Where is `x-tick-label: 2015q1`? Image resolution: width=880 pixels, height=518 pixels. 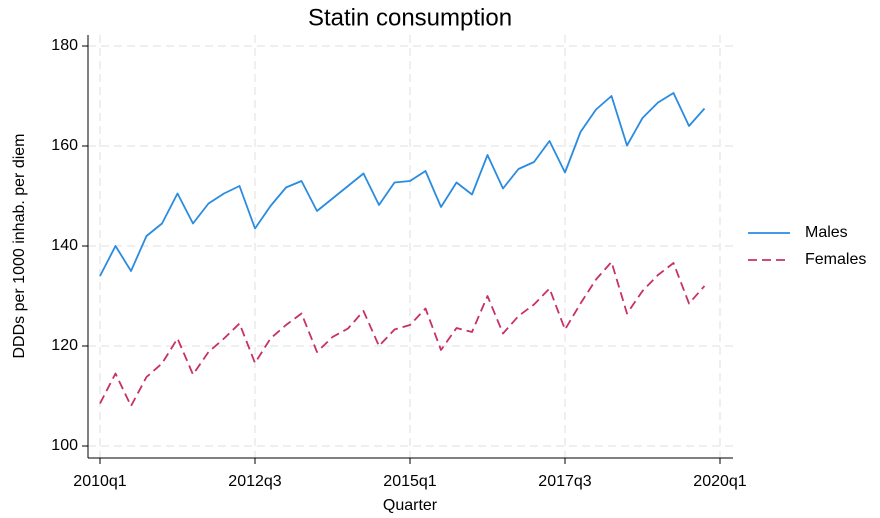 x-tick-label: 2015q1 is located at coordinates (409, 481).